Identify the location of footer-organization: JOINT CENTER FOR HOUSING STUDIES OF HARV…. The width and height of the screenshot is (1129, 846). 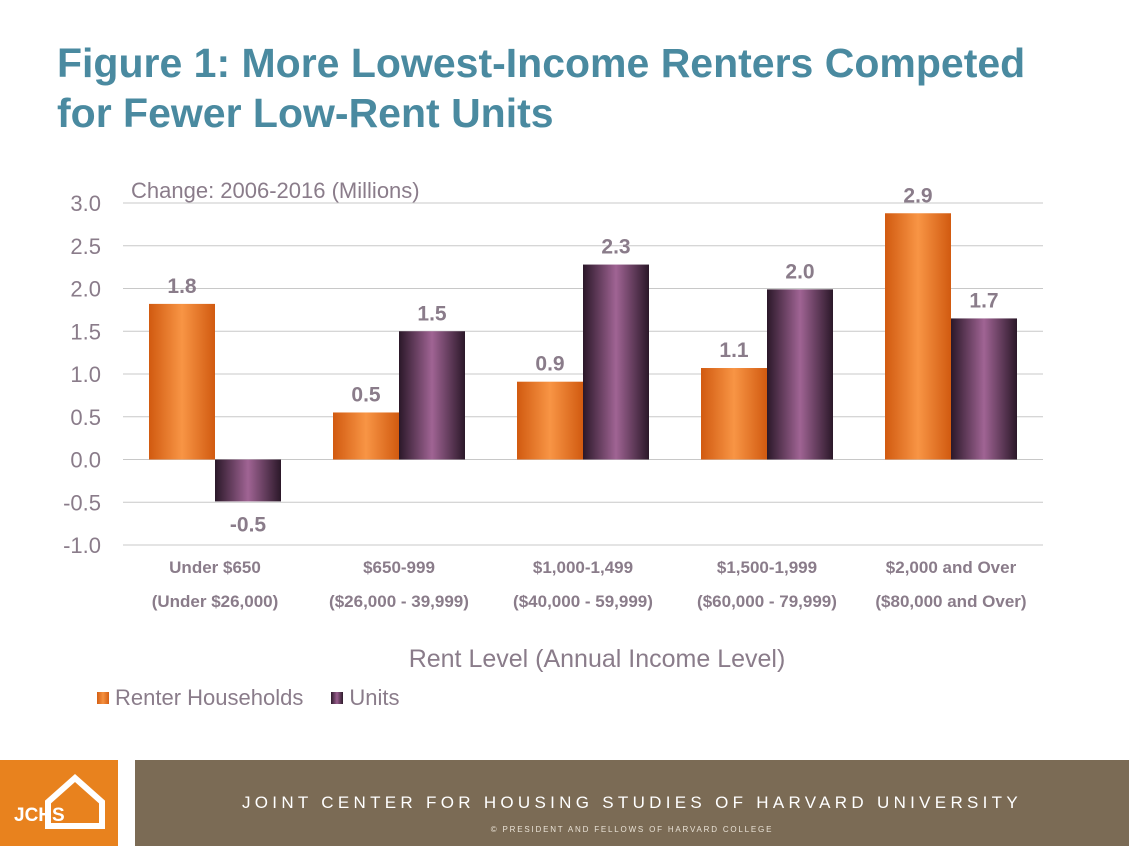
(632, 802).